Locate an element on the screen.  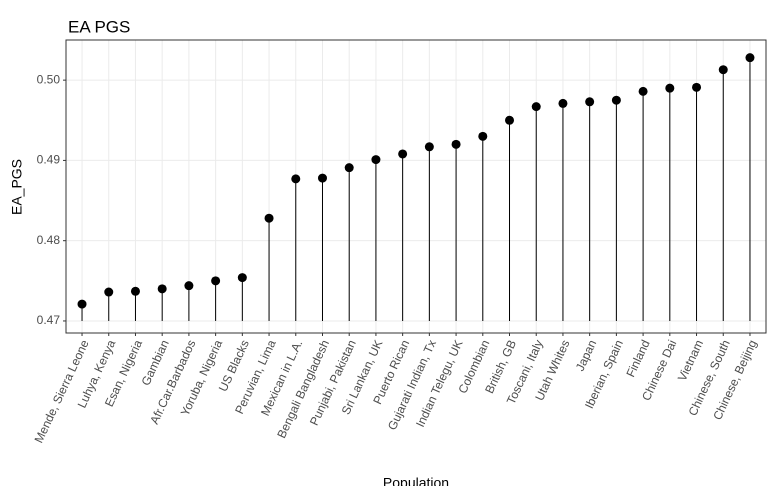
chart-title: EA PGS is located at coordinates (99, 26).